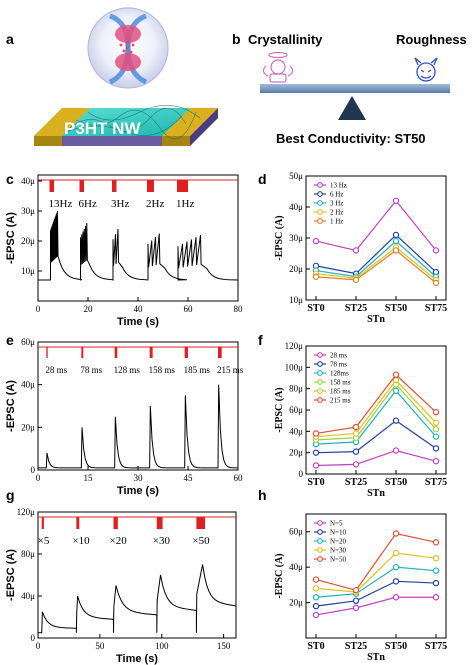 The width and height of the screenshot is (474, 665). What do you see at coordinates (296, 176) in the screenshot?
I see `d-y-tick-label: 50μ` at bounding box center [296, 176].